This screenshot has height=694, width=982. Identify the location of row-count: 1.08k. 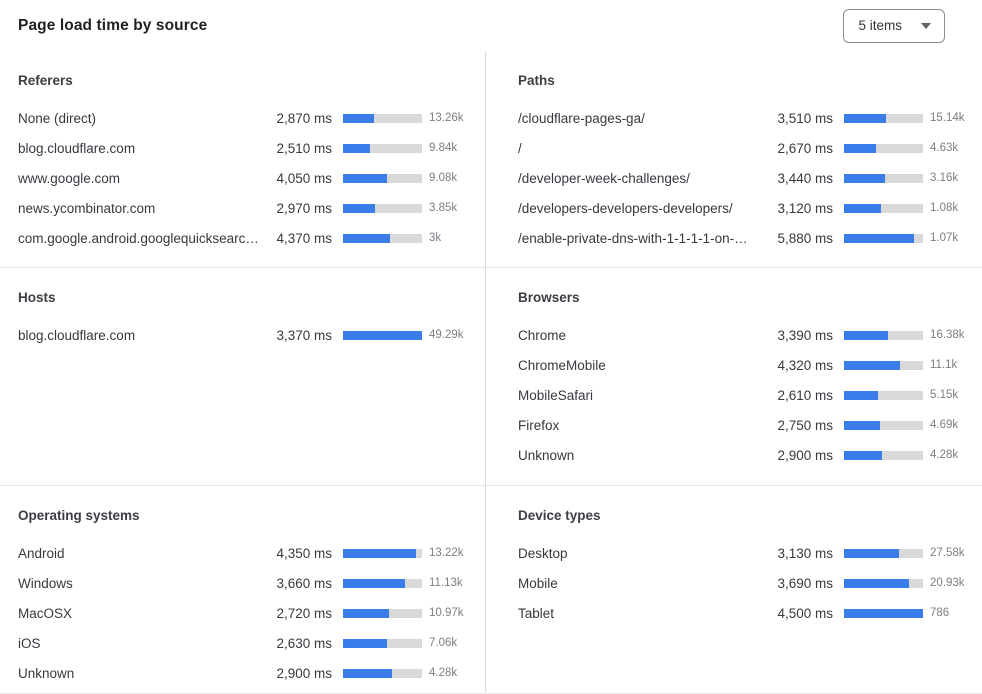
(944, 208).